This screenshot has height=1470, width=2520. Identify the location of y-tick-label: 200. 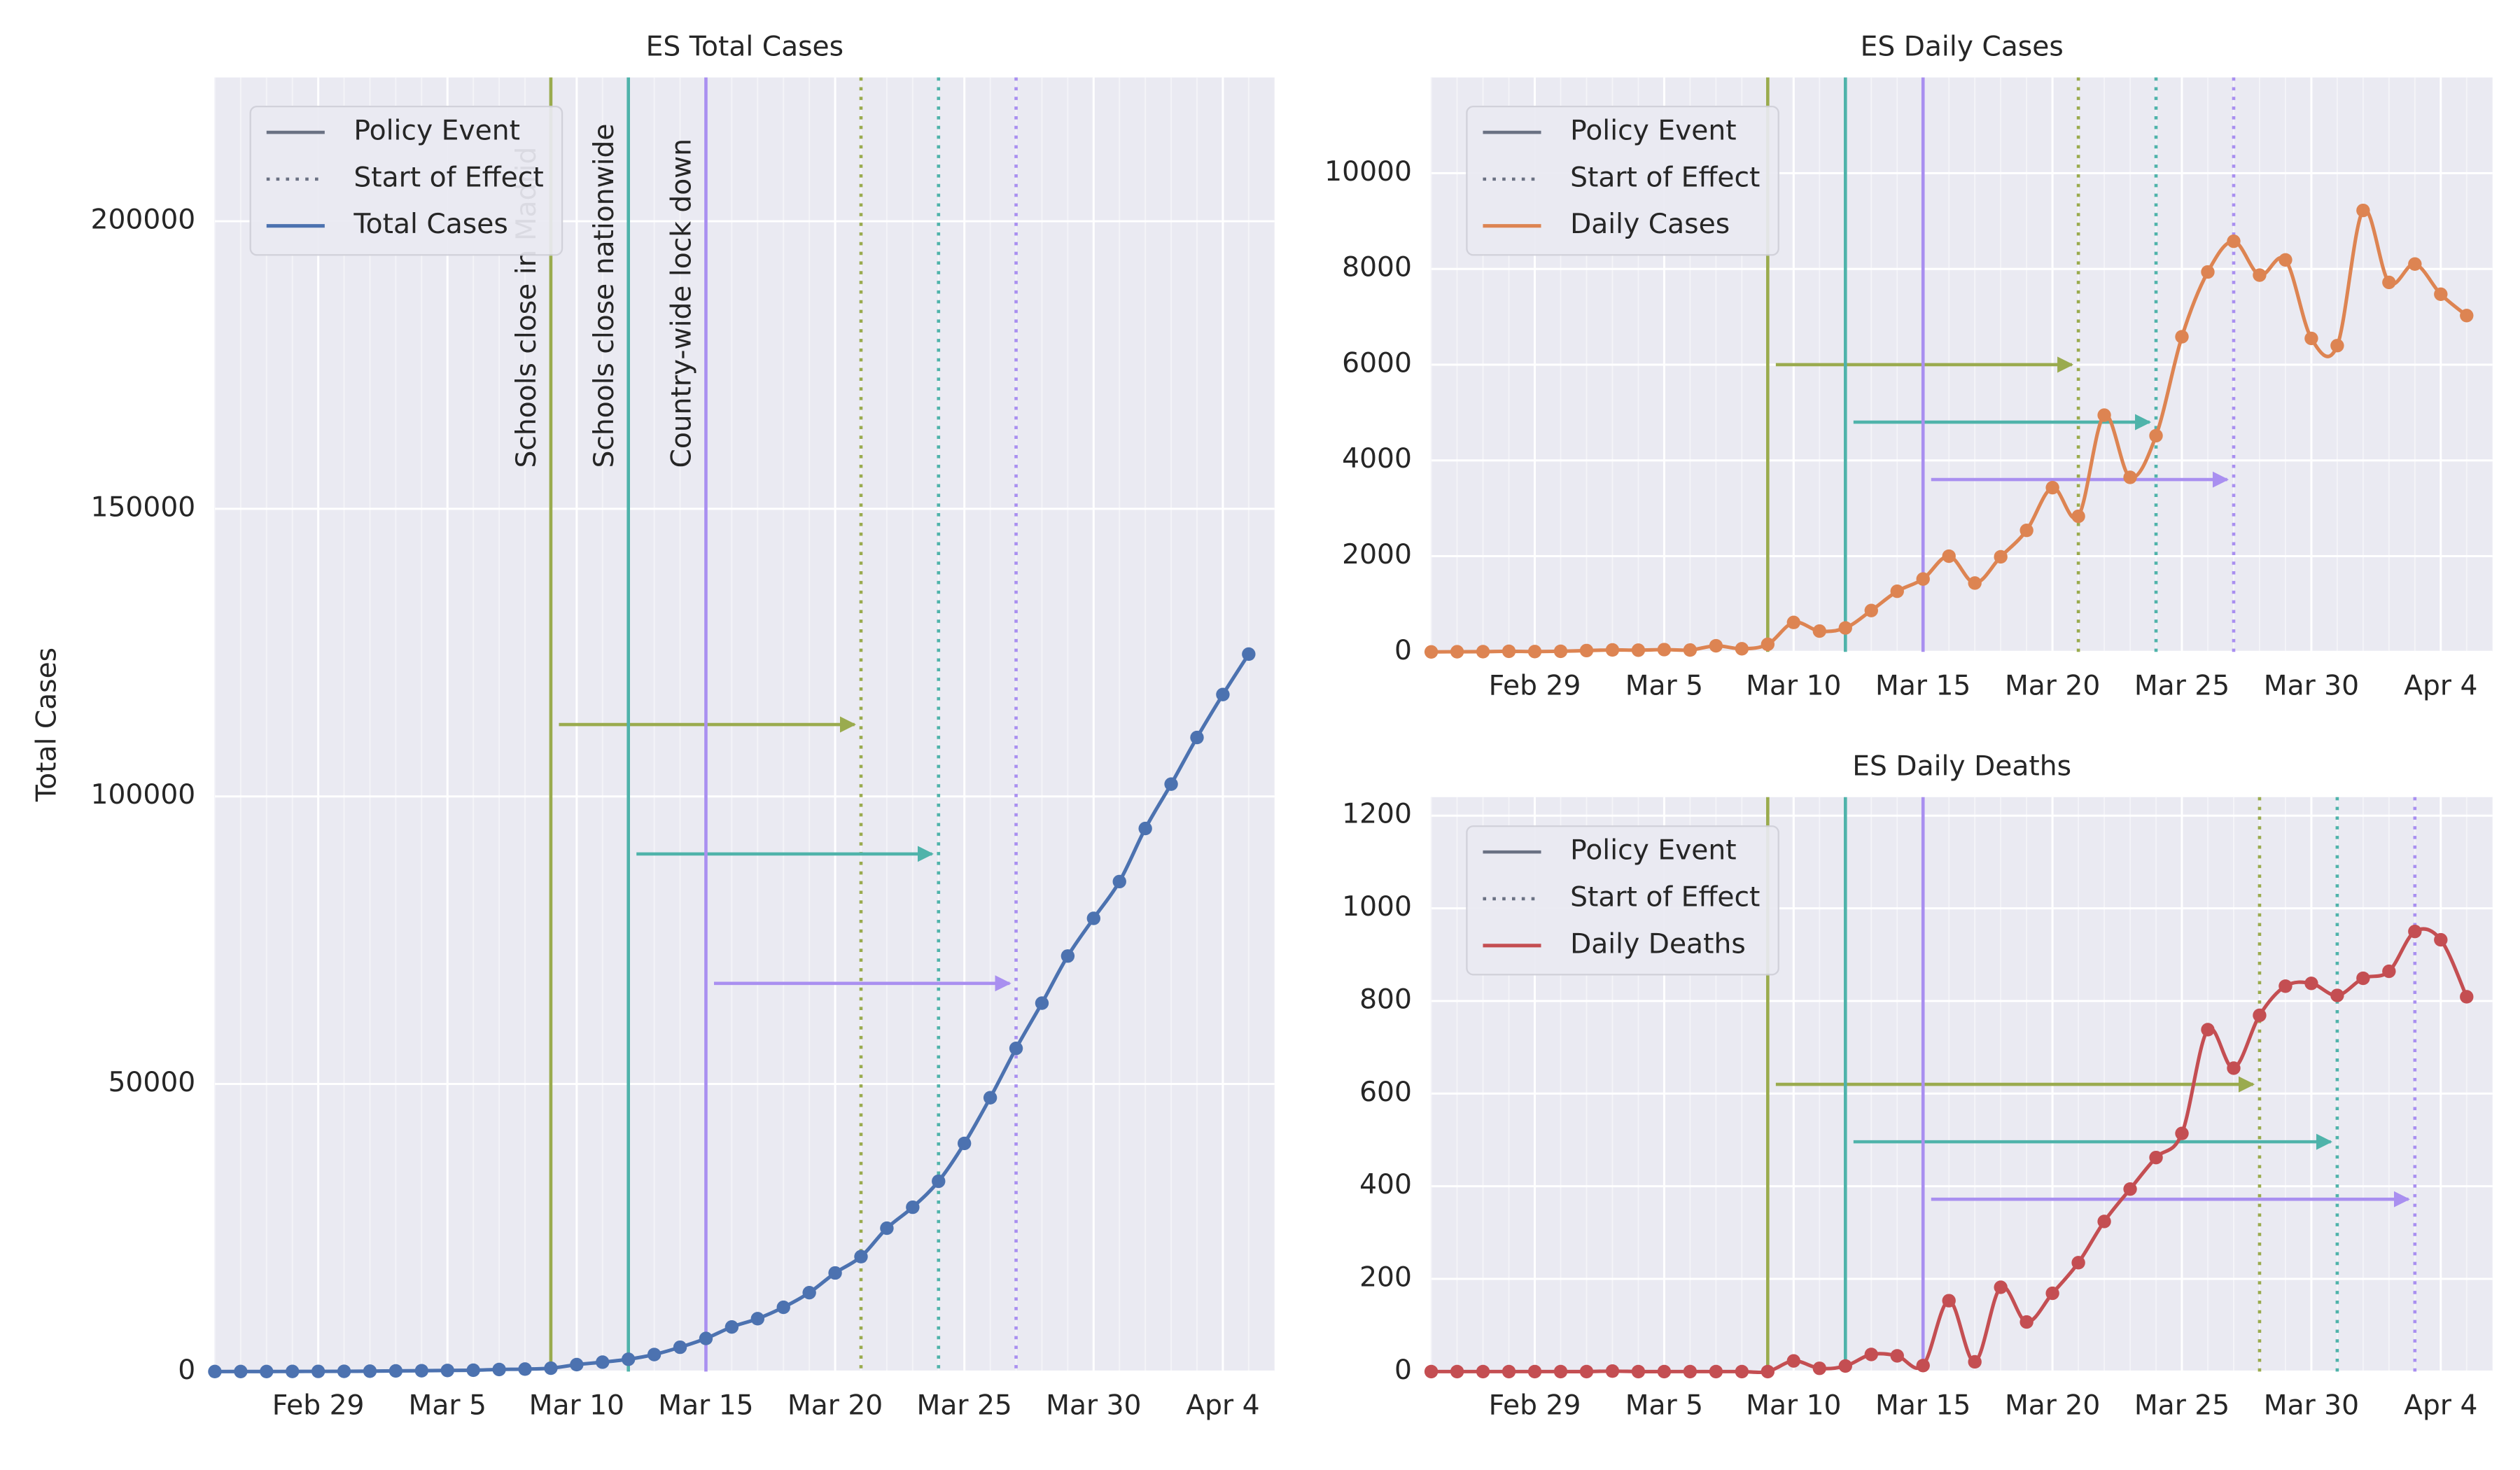
(1385, 1278).